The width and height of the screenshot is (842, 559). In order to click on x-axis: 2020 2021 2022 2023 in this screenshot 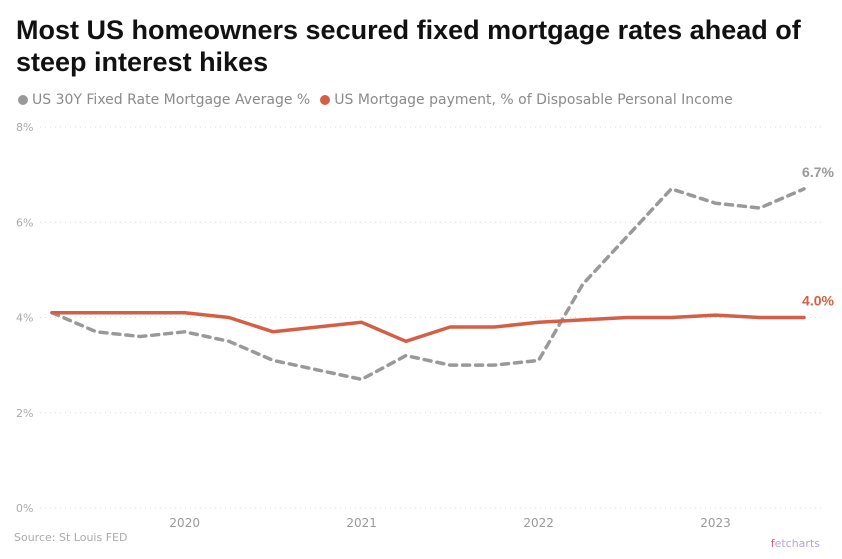, I will do `click(449, 523)`.